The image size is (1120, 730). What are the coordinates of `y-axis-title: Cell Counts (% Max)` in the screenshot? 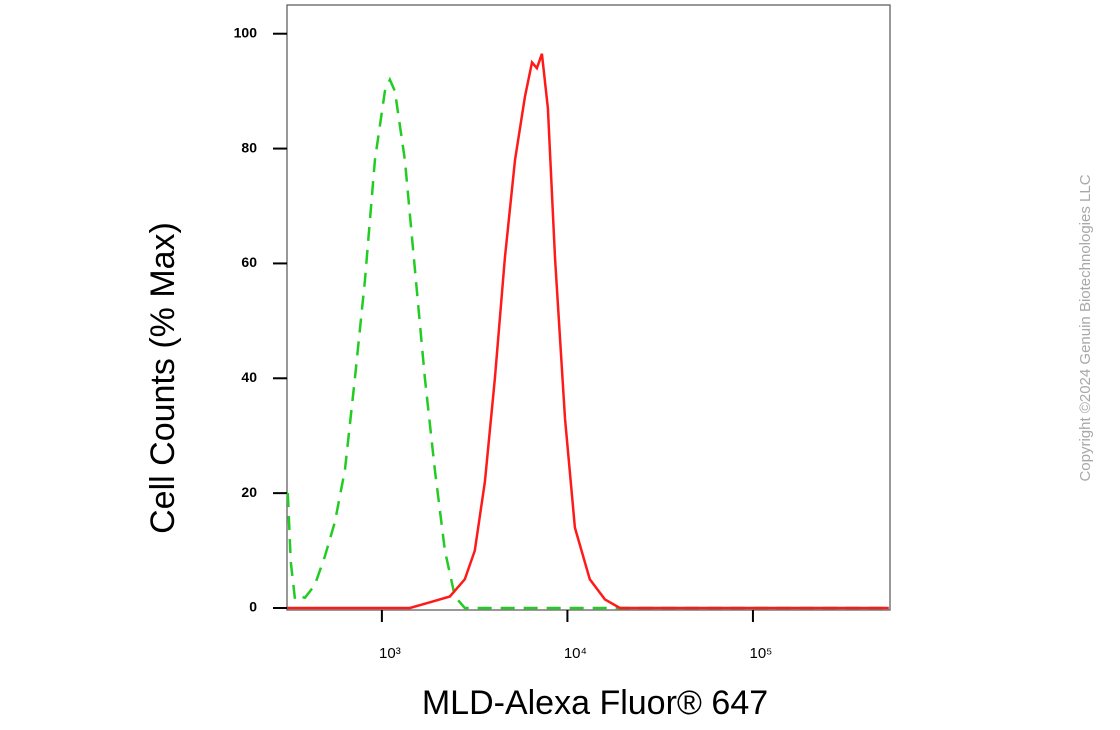 It's located at (163, 378).